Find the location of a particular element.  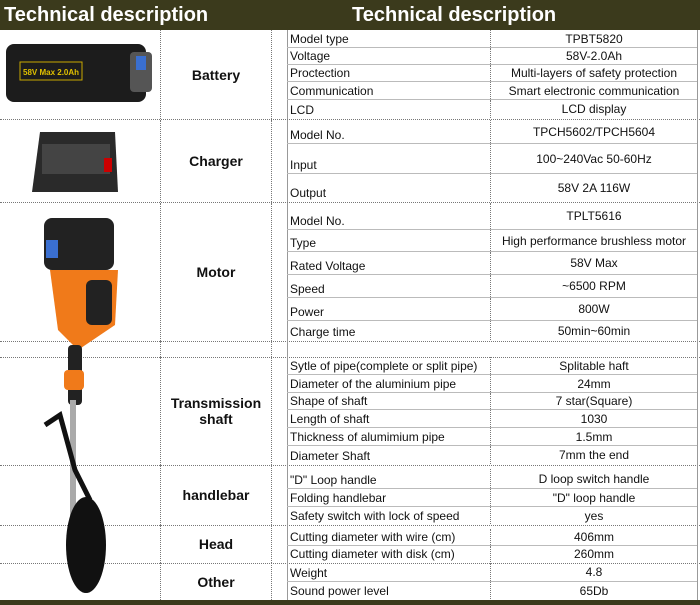

spec-row: "D" Loop handle D loop switch handle is located at coordinates (492, 479).